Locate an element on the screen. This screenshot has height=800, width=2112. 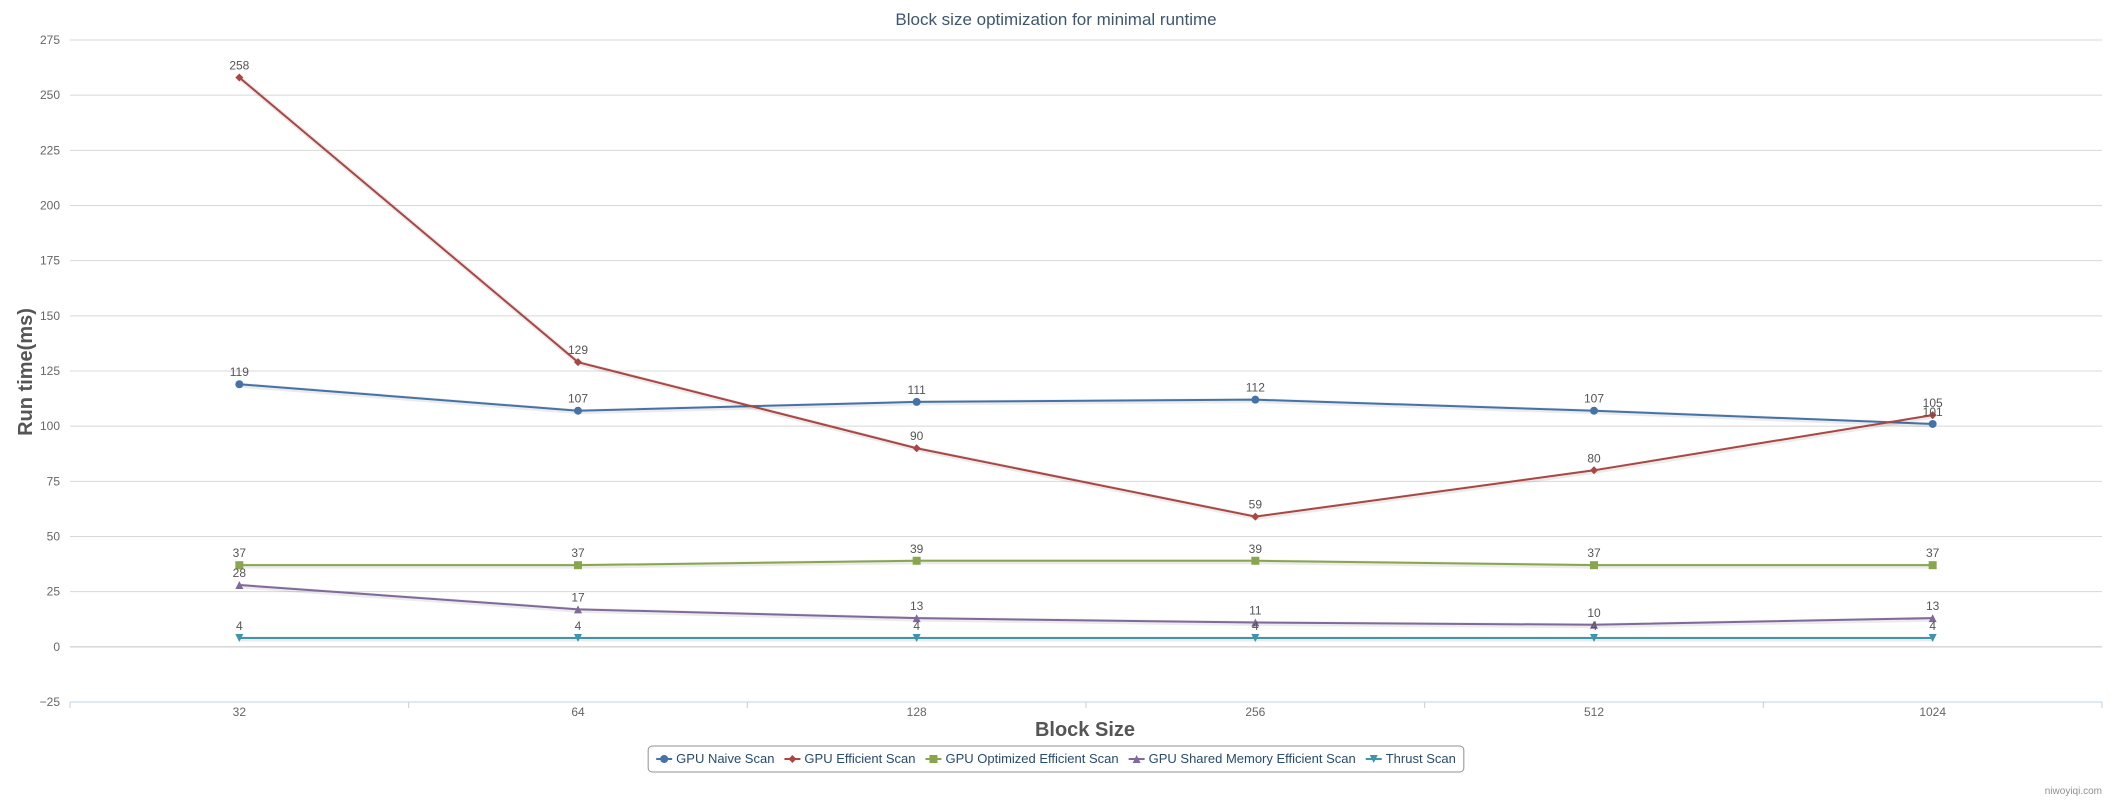
legend-item-gpu-naive-scan: GPU Naive Scan is located at coordinates (715, 758).